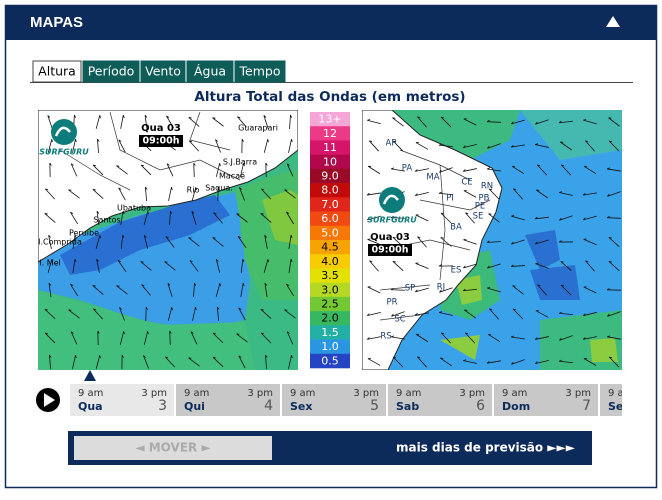 Image resolution: width=662 pixels, height=500 pixels. I want to click on more-days-link: mais dias de previsão ►►►, so click(486, 448).